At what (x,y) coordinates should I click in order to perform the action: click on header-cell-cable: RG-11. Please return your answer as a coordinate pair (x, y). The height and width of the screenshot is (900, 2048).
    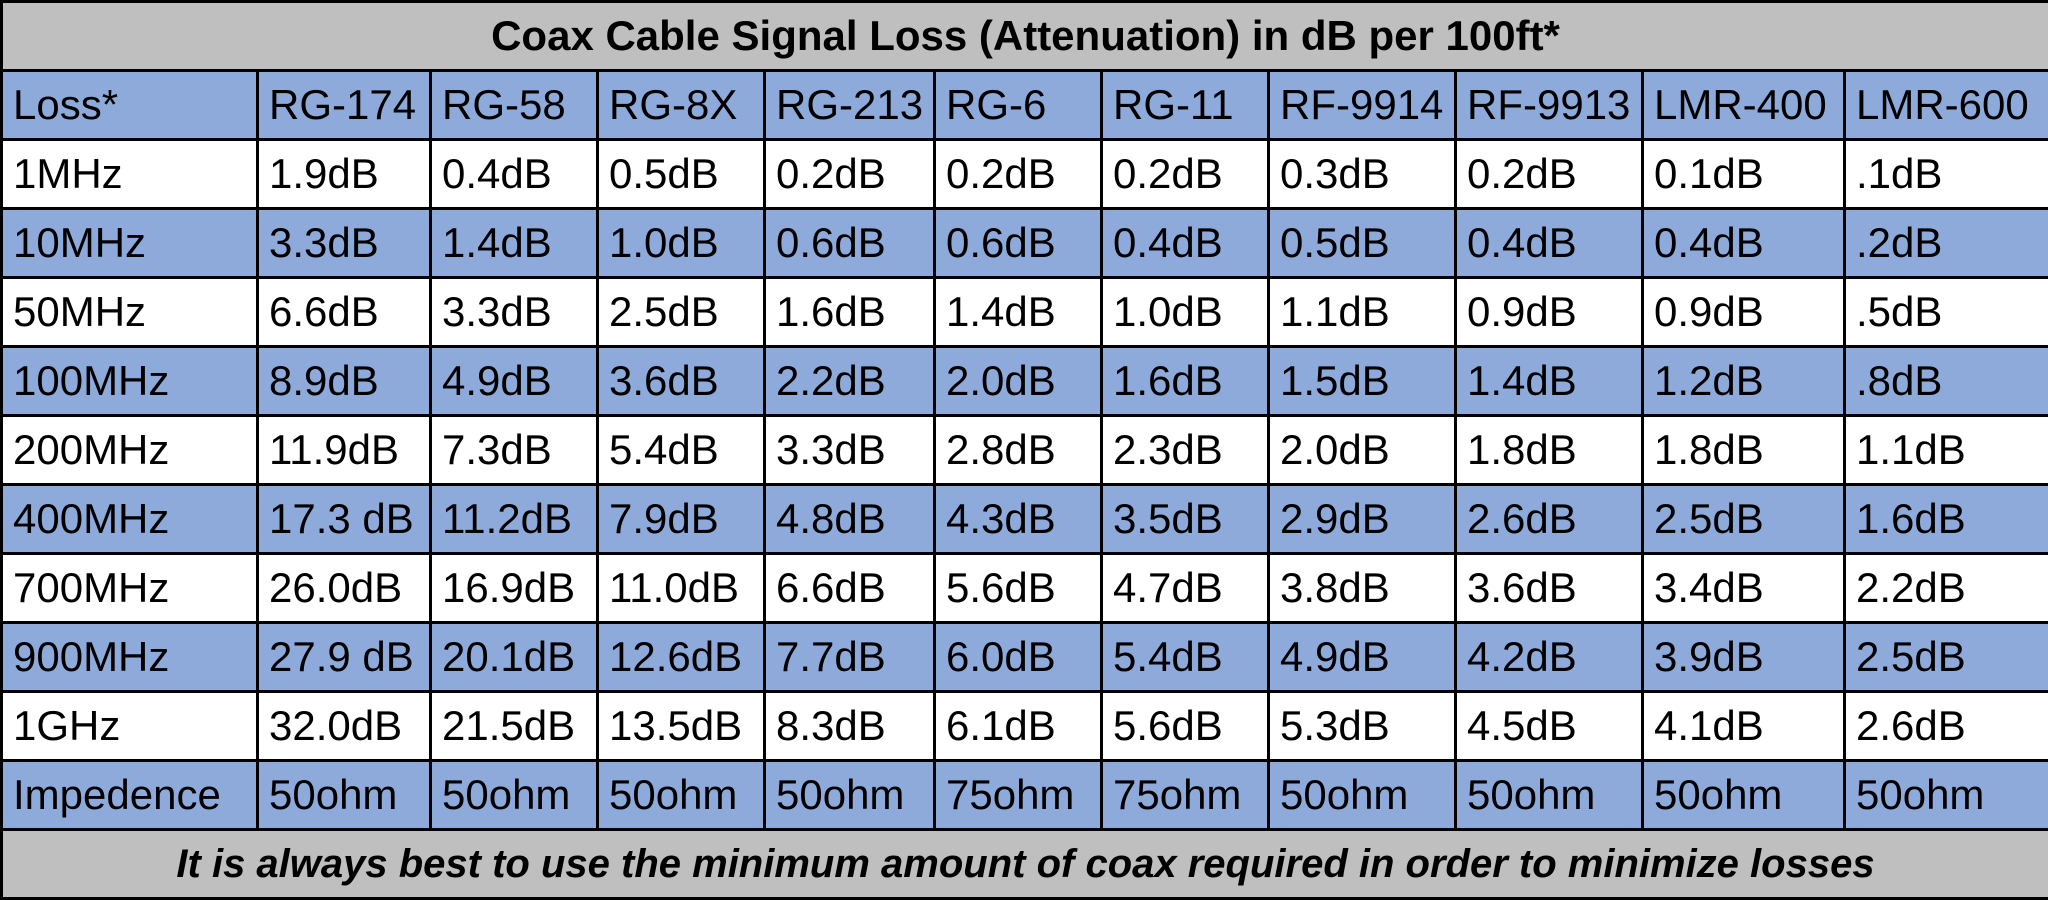
    Looking at the image, I should click on (1185, 105).